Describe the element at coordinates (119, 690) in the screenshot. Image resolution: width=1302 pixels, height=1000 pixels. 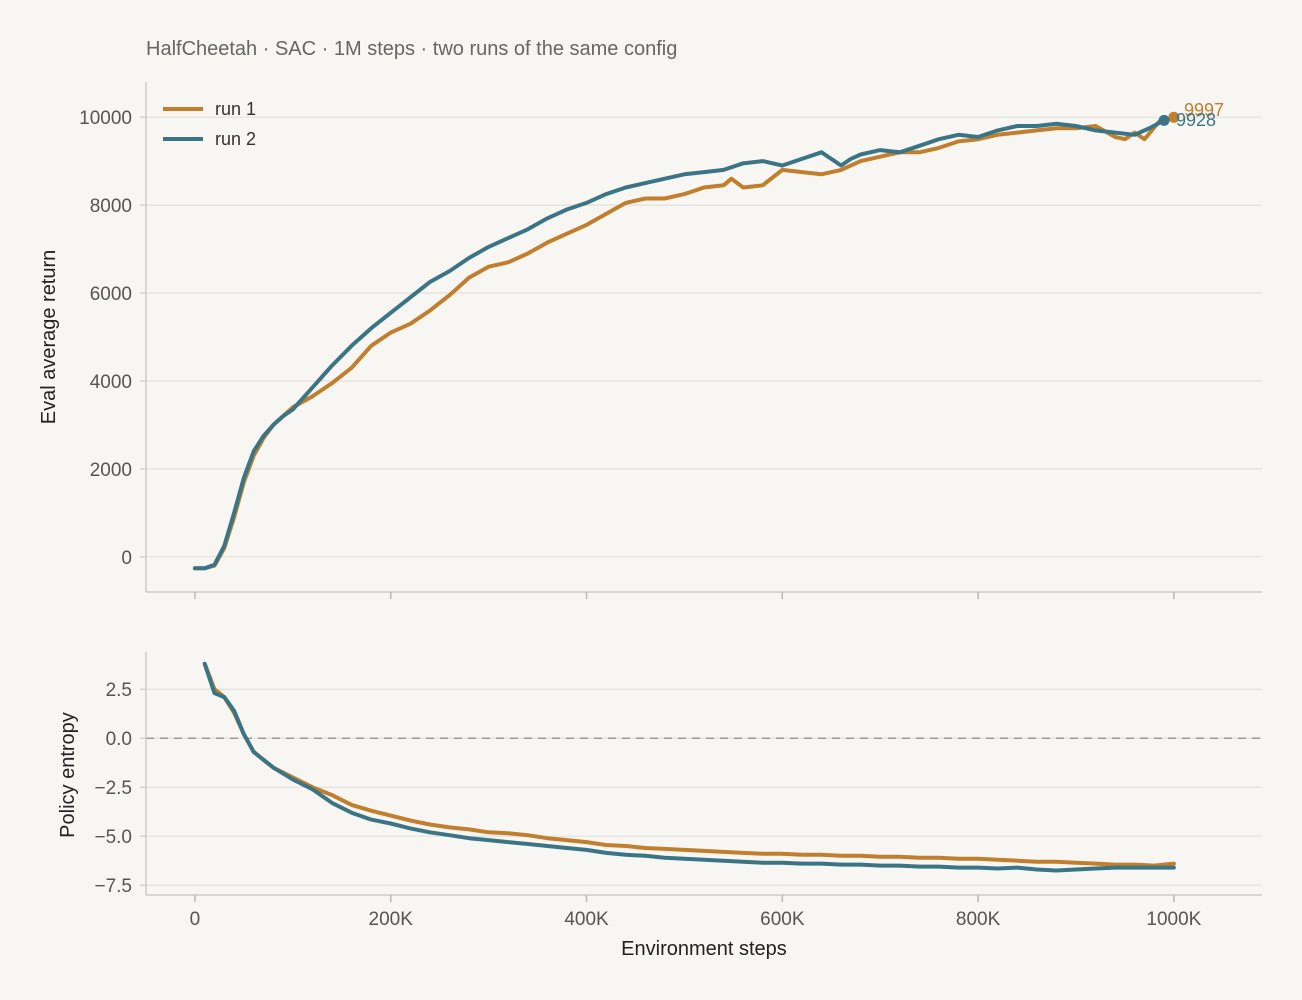
I see `entropy-y-tick-label: 2.5` at that location.